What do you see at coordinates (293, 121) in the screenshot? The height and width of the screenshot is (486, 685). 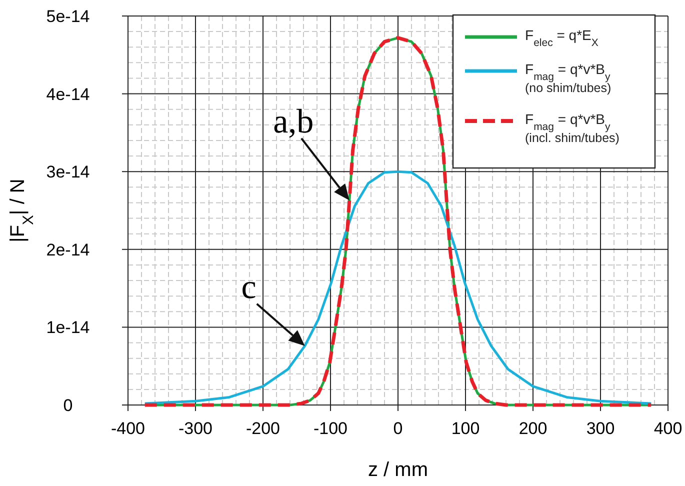 I see `annotation: a,b` at bounding box center [293, 121].